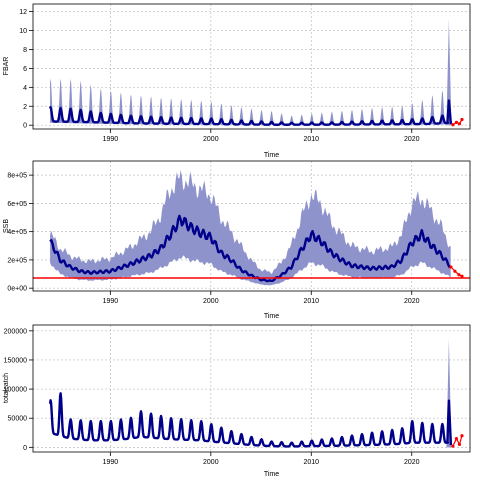 The width and height of the screenshot is (480, 480). Describe the element at coordinates (111, 301) in the screenshot. I see `x-tick-label-ssb-1990: 1990` at that location.